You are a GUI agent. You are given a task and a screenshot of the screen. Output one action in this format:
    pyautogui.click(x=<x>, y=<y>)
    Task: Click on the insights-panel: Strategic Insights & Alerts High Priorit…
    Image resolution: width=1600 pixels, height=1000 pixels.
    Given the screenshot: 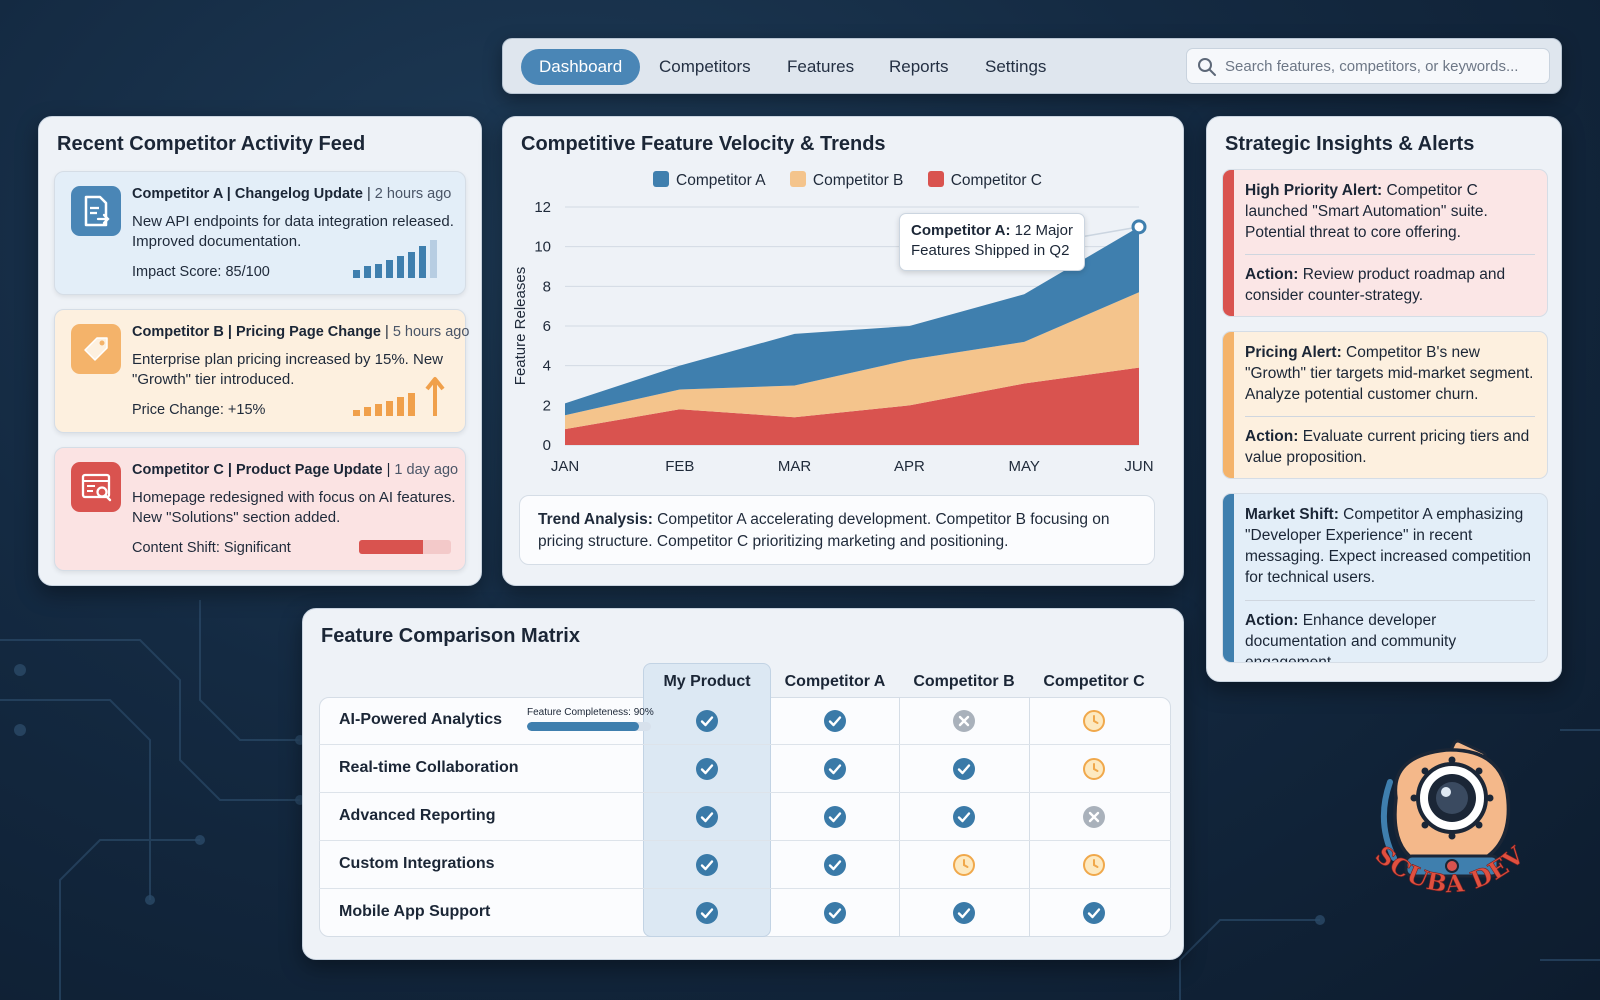 What is the action you would take?
    pyautogui.click(x=1384, y=399)
    